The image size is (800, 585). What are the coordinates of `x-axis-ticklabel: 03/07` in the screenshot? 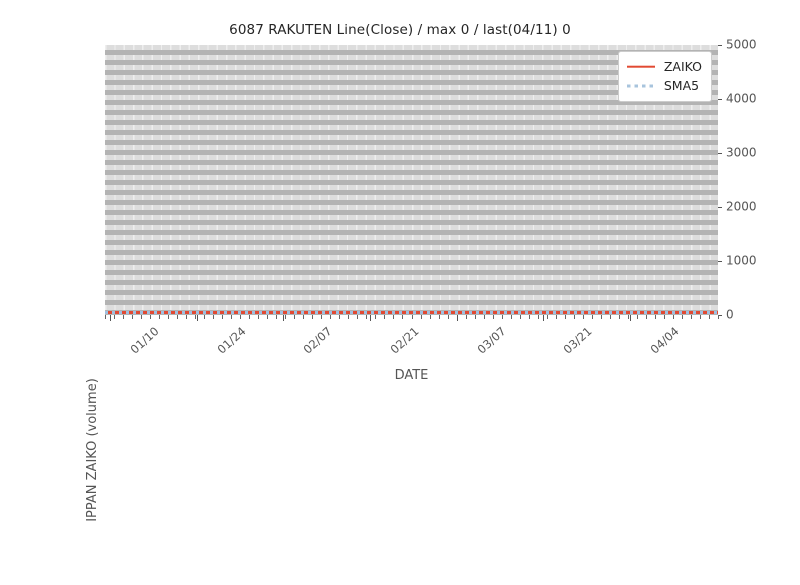 It's located at (491, 340).